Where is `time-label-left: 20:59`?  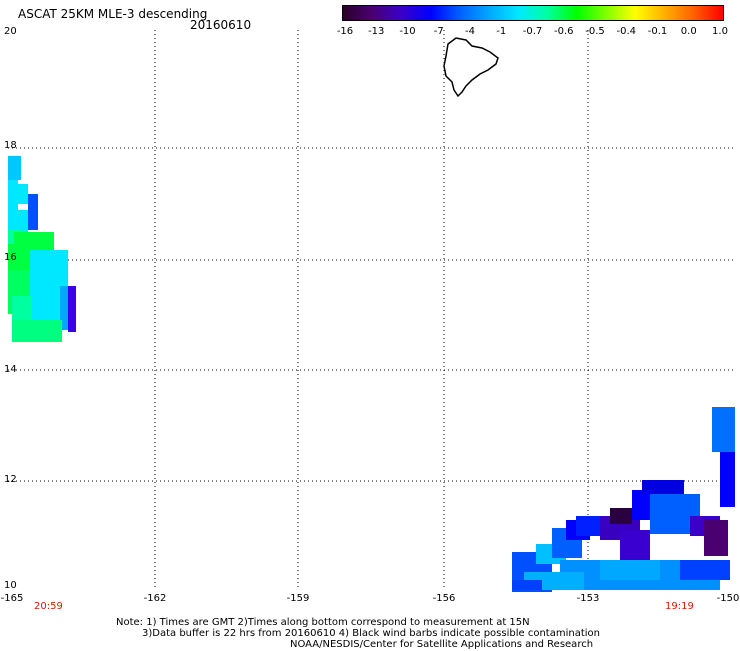 time-label-left: 20:59 is located at coordinates (48, 606).